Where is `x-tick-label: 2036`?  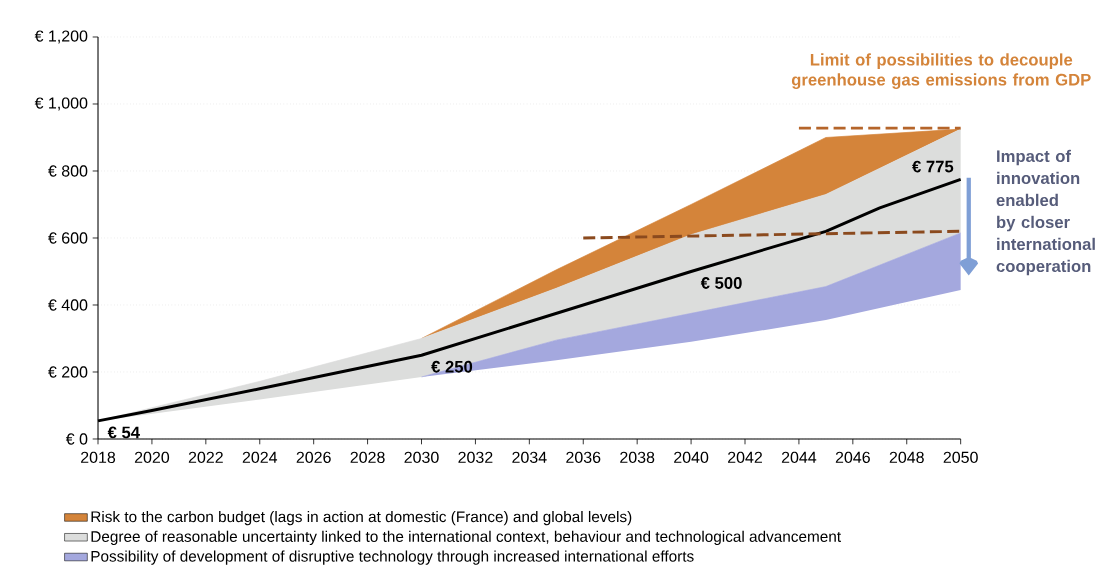 x-tick-label: 2036 is located at coordinates (583, 457).